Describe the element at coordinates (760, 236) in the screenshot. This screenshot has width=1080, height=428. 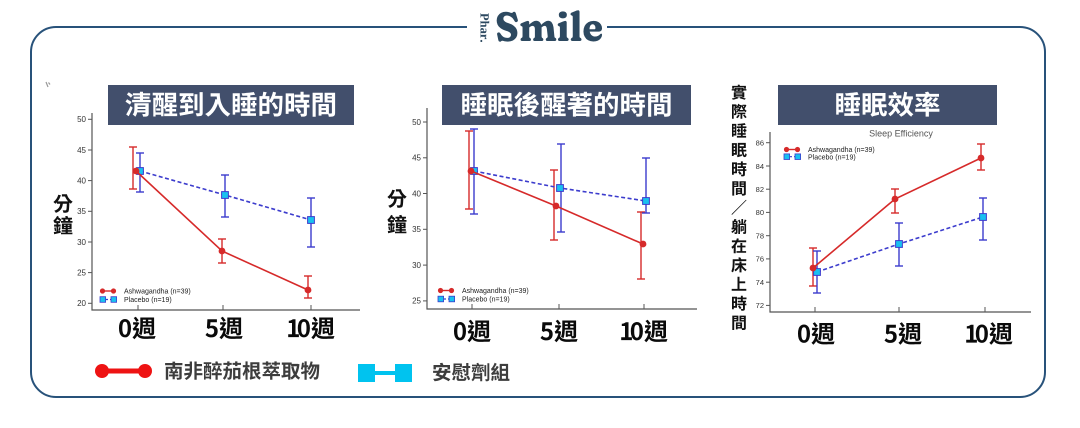
I see `svg-text: 78` at that location.